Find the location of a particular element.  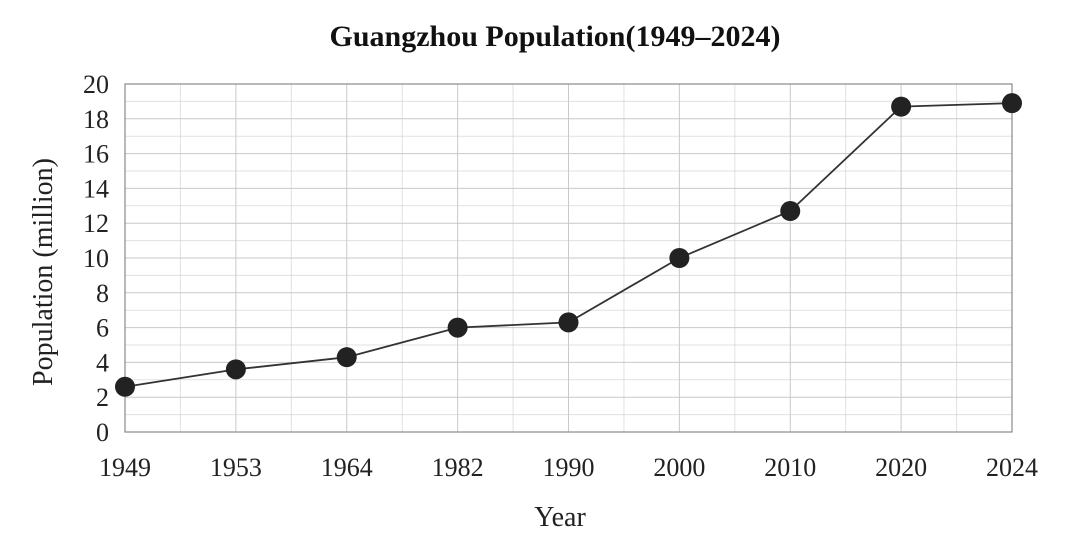

x-axis-ticks: 1949 1953 1964 1982 1990 2000 2010 2020 2024 is located at coordinates (568, 467).